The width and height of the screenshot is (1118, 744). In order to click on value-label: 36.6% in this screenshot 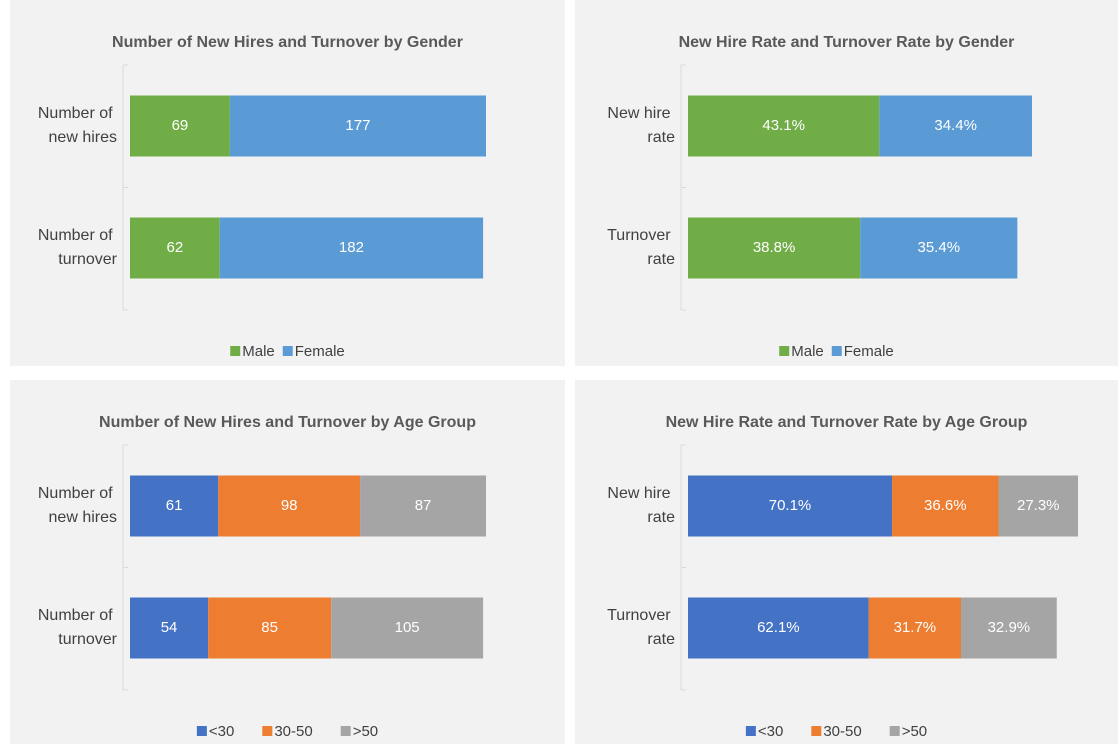, I will do `click(945, 505)`.